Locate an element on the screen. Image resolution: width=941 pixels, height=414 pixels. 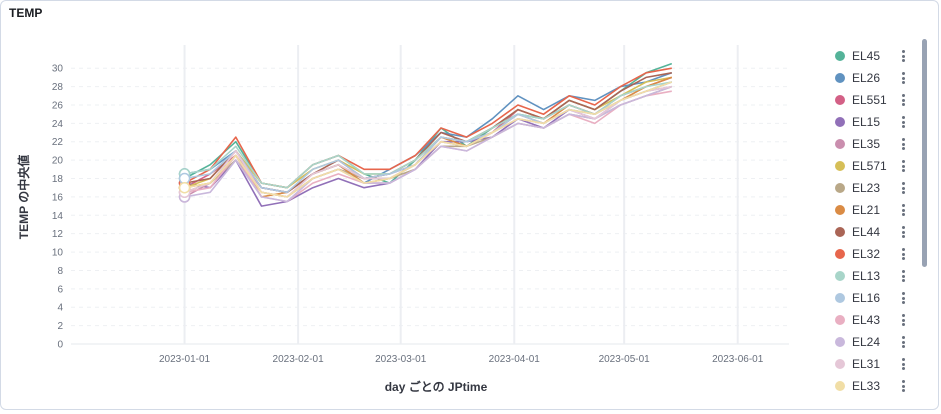
legend-item-el551: EL551 is located at coordinates (874, 100).